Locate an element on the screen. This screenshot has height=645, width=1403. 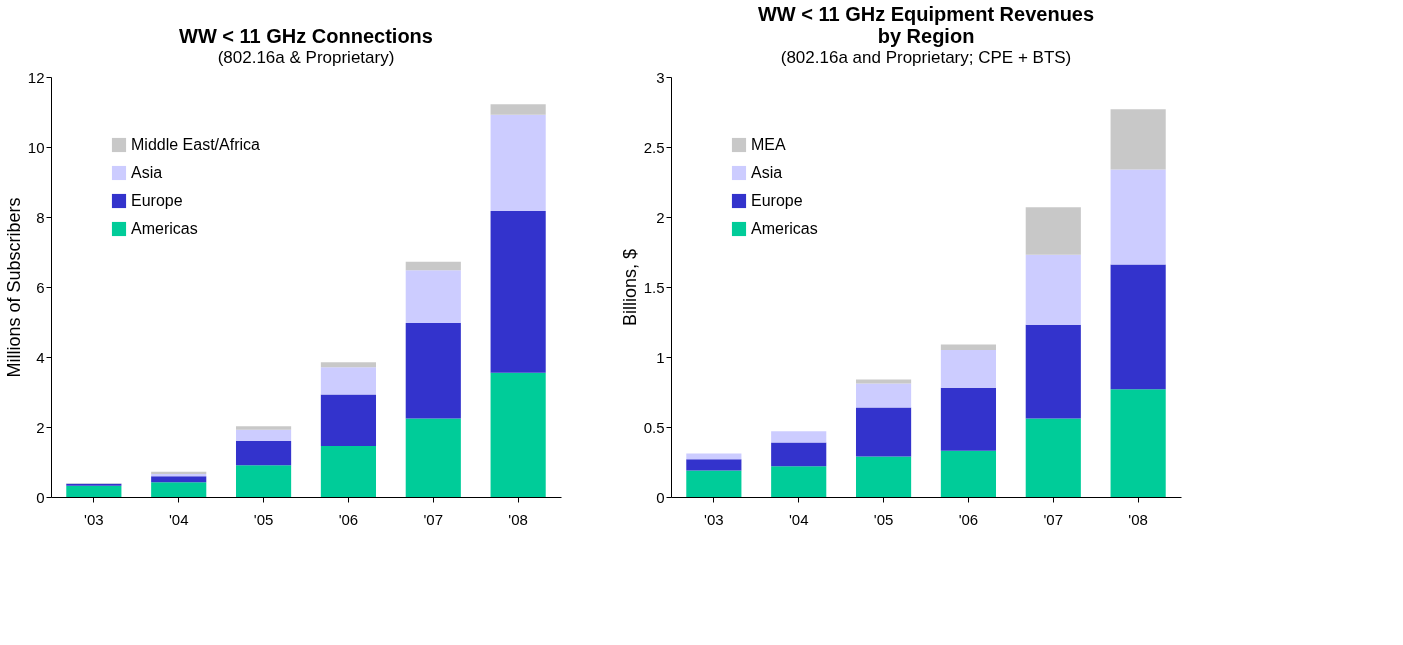
y-tick-label: 8 is located at coordinates (40, 217).